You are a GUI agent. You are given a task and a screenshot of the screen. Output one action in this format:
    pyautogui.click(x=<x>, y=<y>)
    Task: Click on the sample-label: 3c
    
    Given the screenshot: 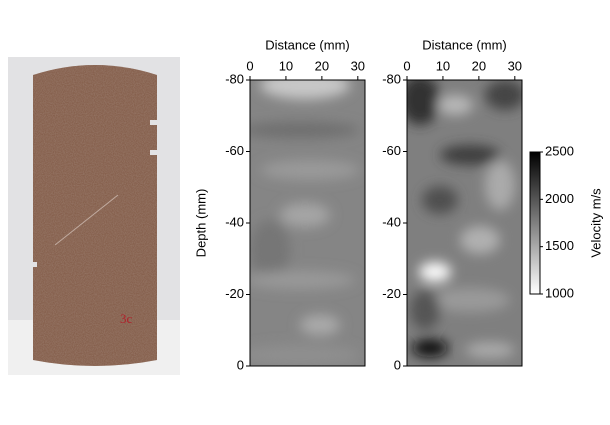 What is the action you would take?
    pyautogui.click(x=126, y=318)
    